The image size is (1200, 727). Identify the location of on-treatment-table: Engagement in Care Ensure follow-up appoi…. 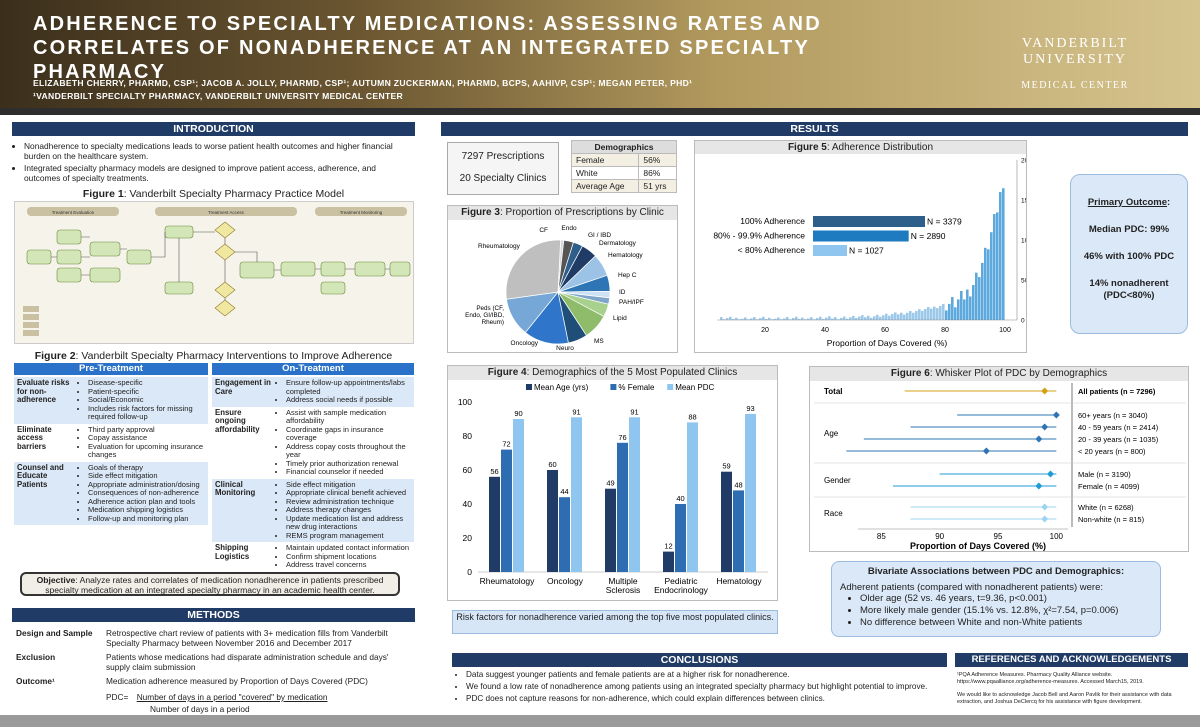
(313, 474).